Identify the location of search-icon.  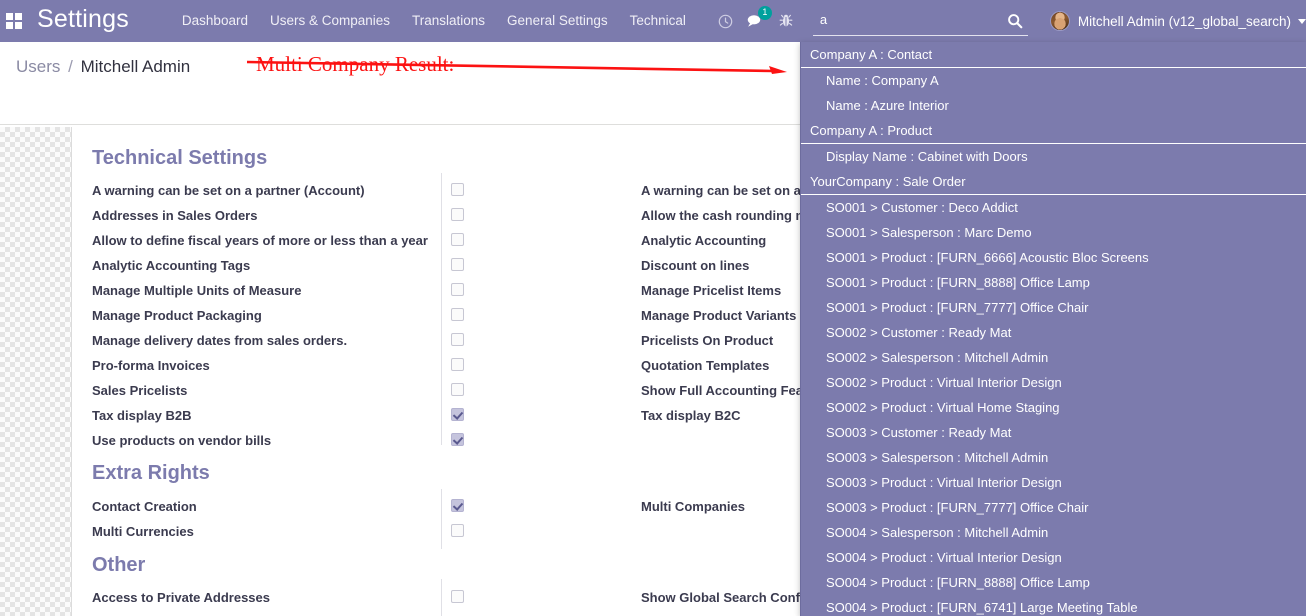
(1015, 21).